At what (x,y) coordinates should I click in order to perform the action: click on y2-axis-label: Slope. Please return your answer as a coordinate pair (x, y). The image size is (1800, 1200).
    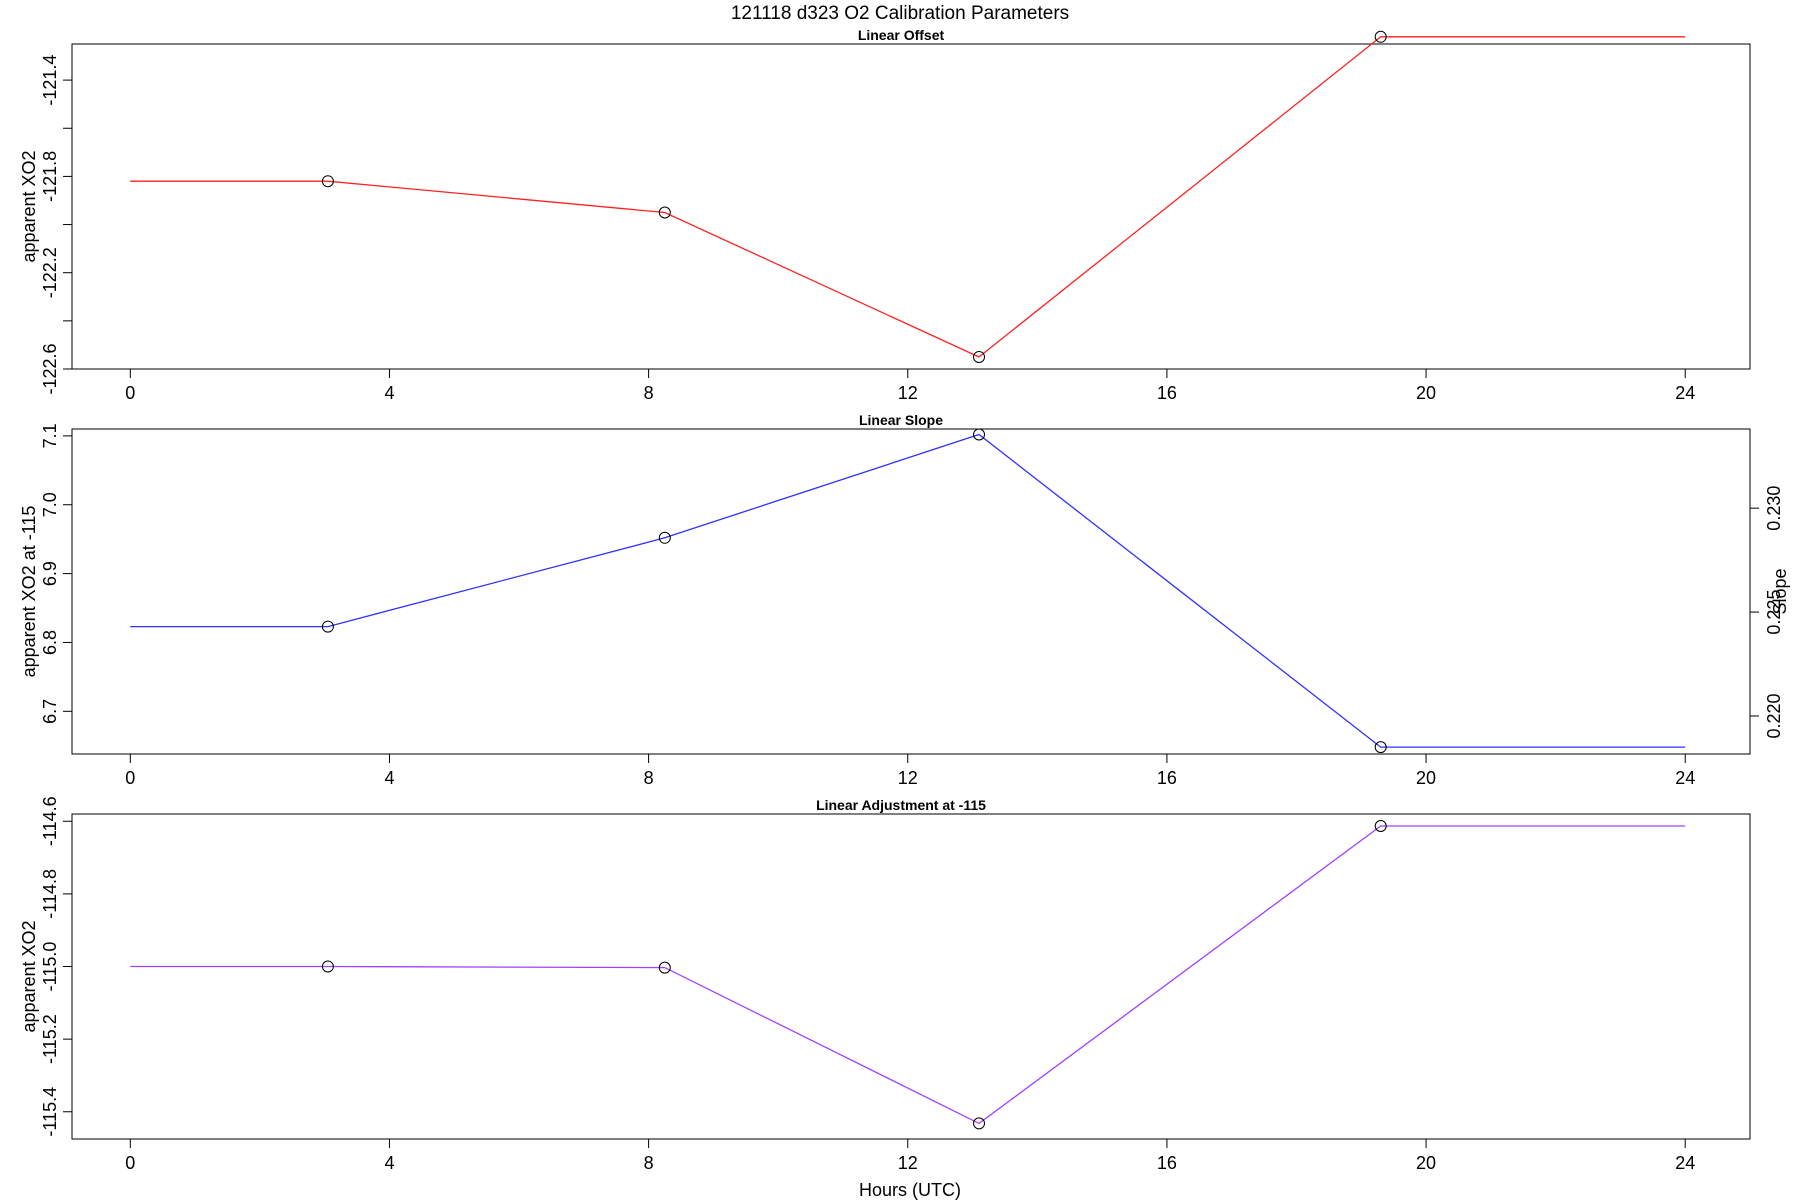
    Looking at the image, I should click on (1780, 591).